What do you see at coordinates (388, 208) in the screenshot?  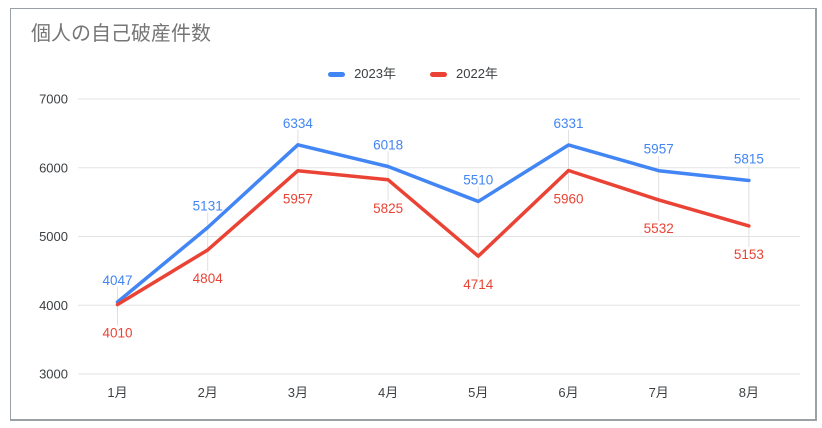 I see `data-label-2022年: 5825` at bounding box center [388, 208].